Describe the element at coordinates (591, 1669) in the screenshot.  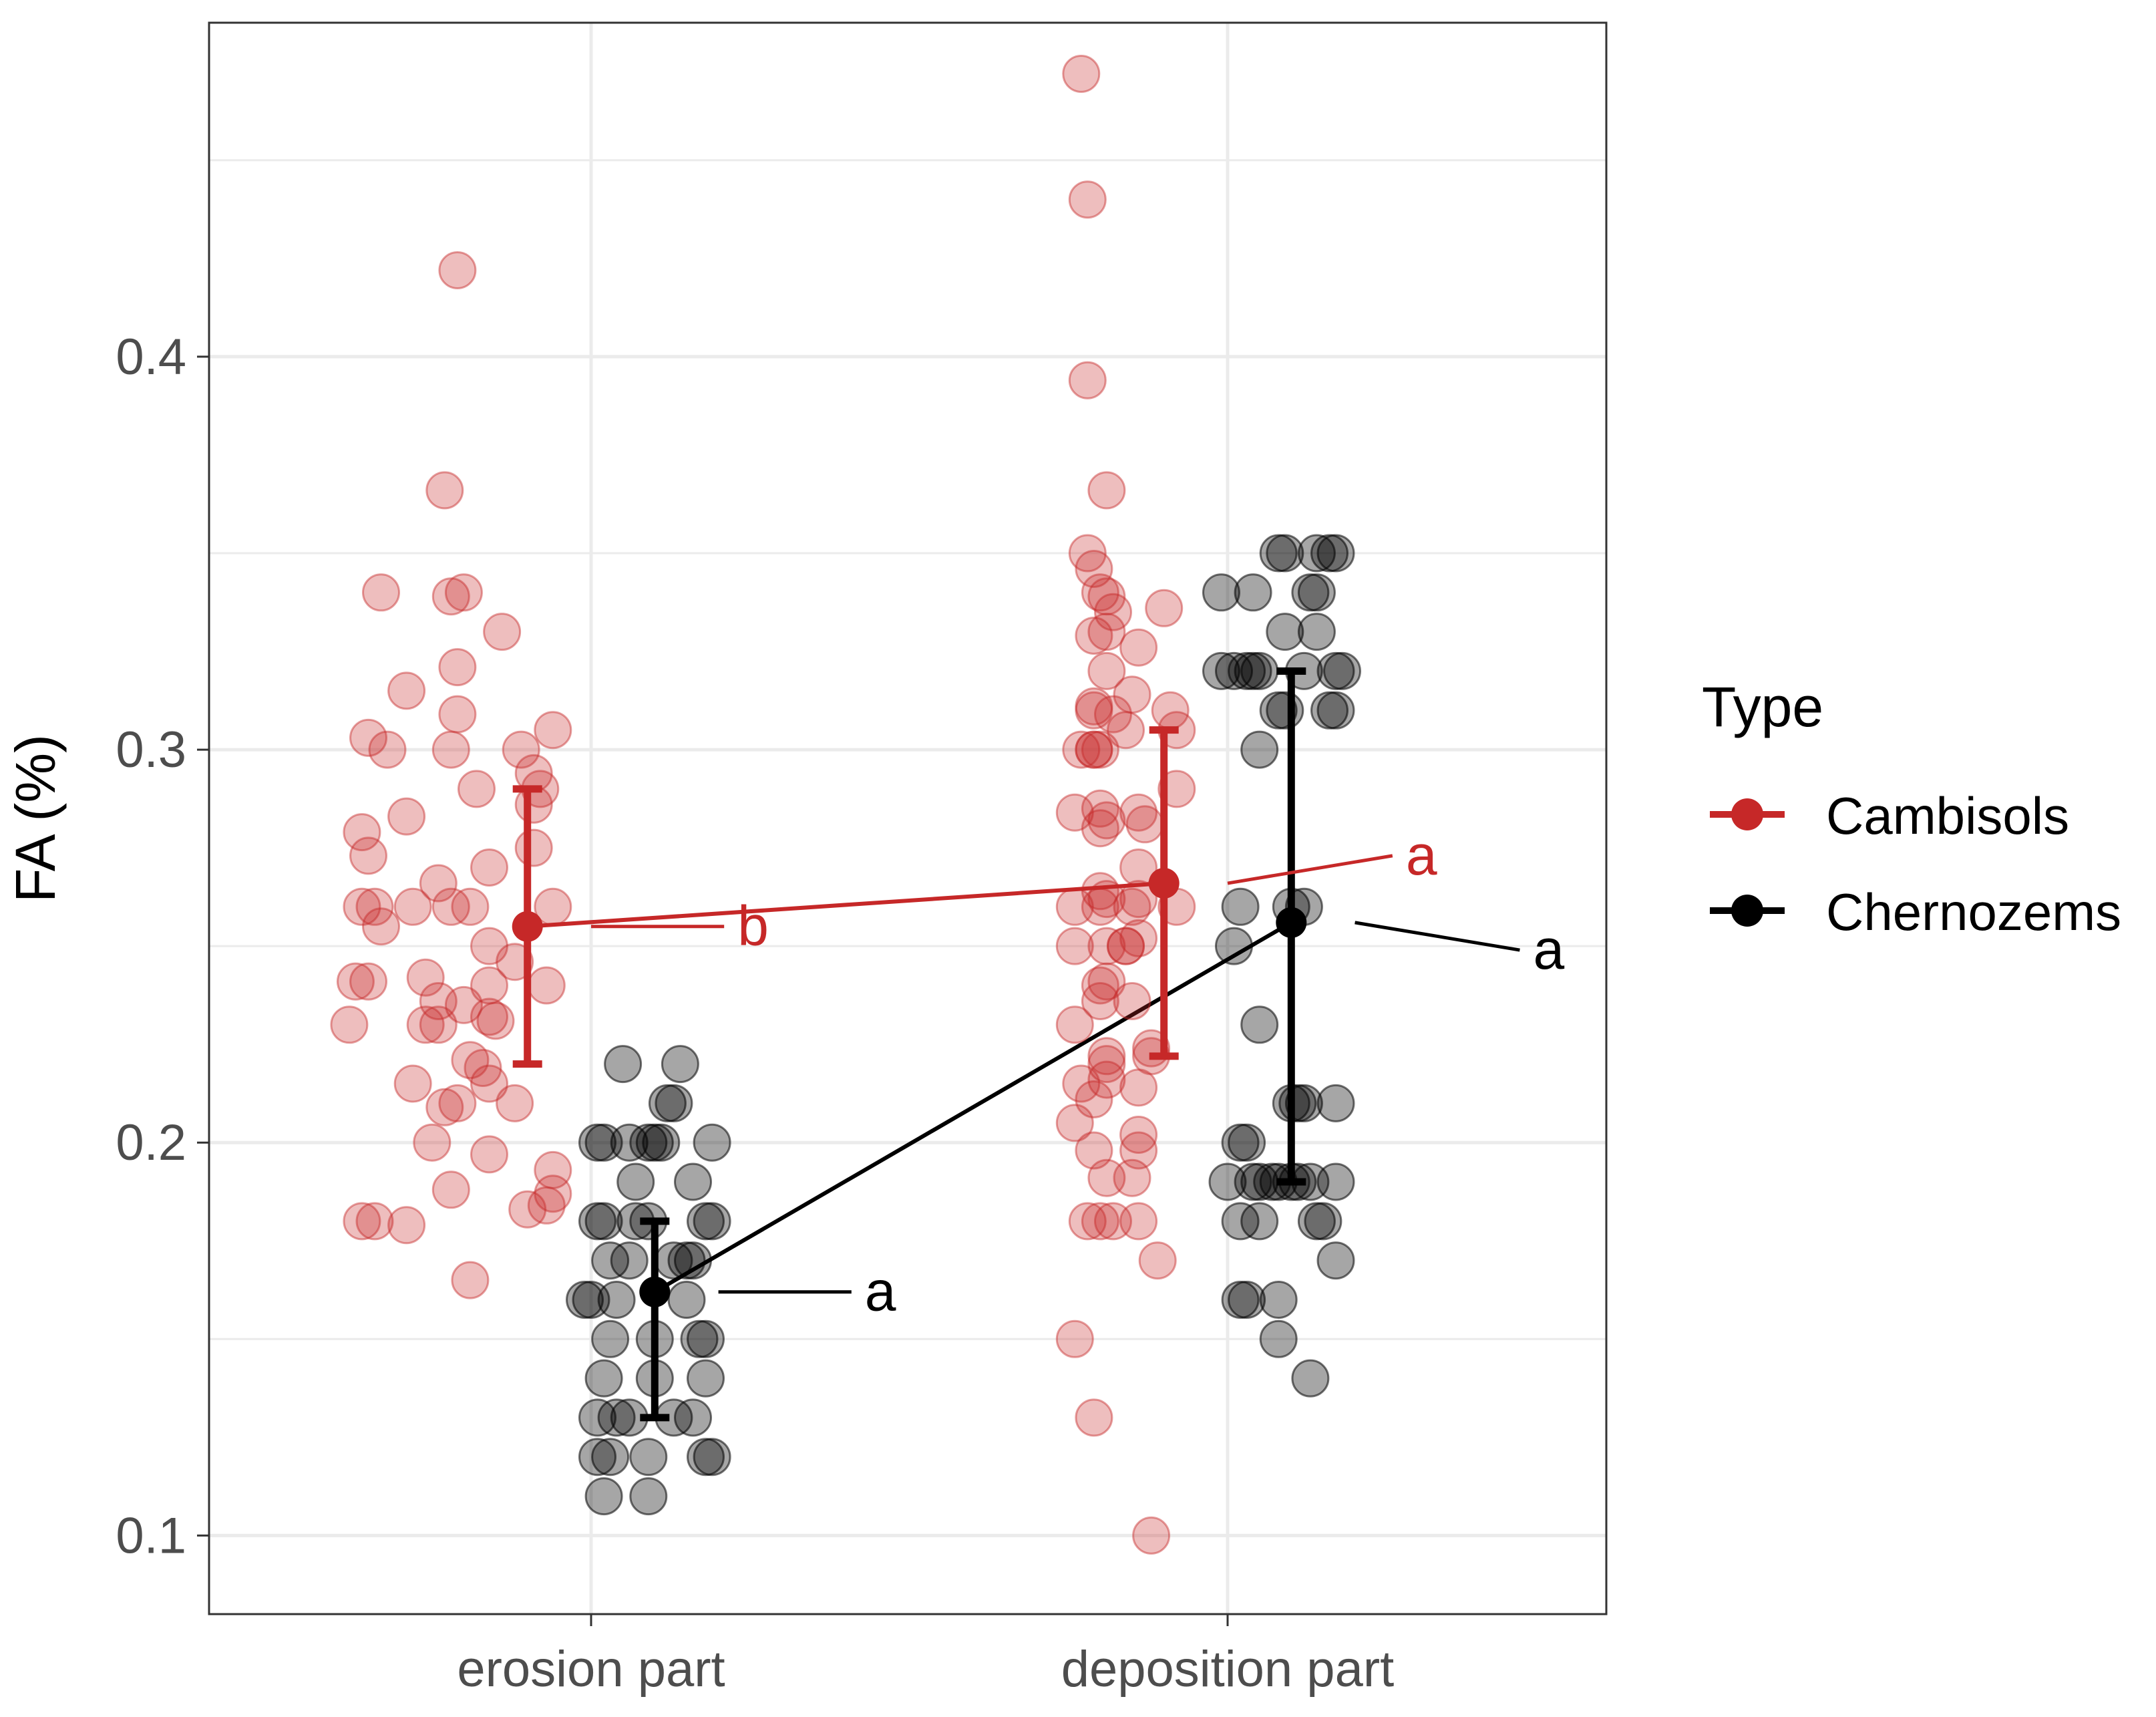
I see `x-tick-label: erosion part` at that location.